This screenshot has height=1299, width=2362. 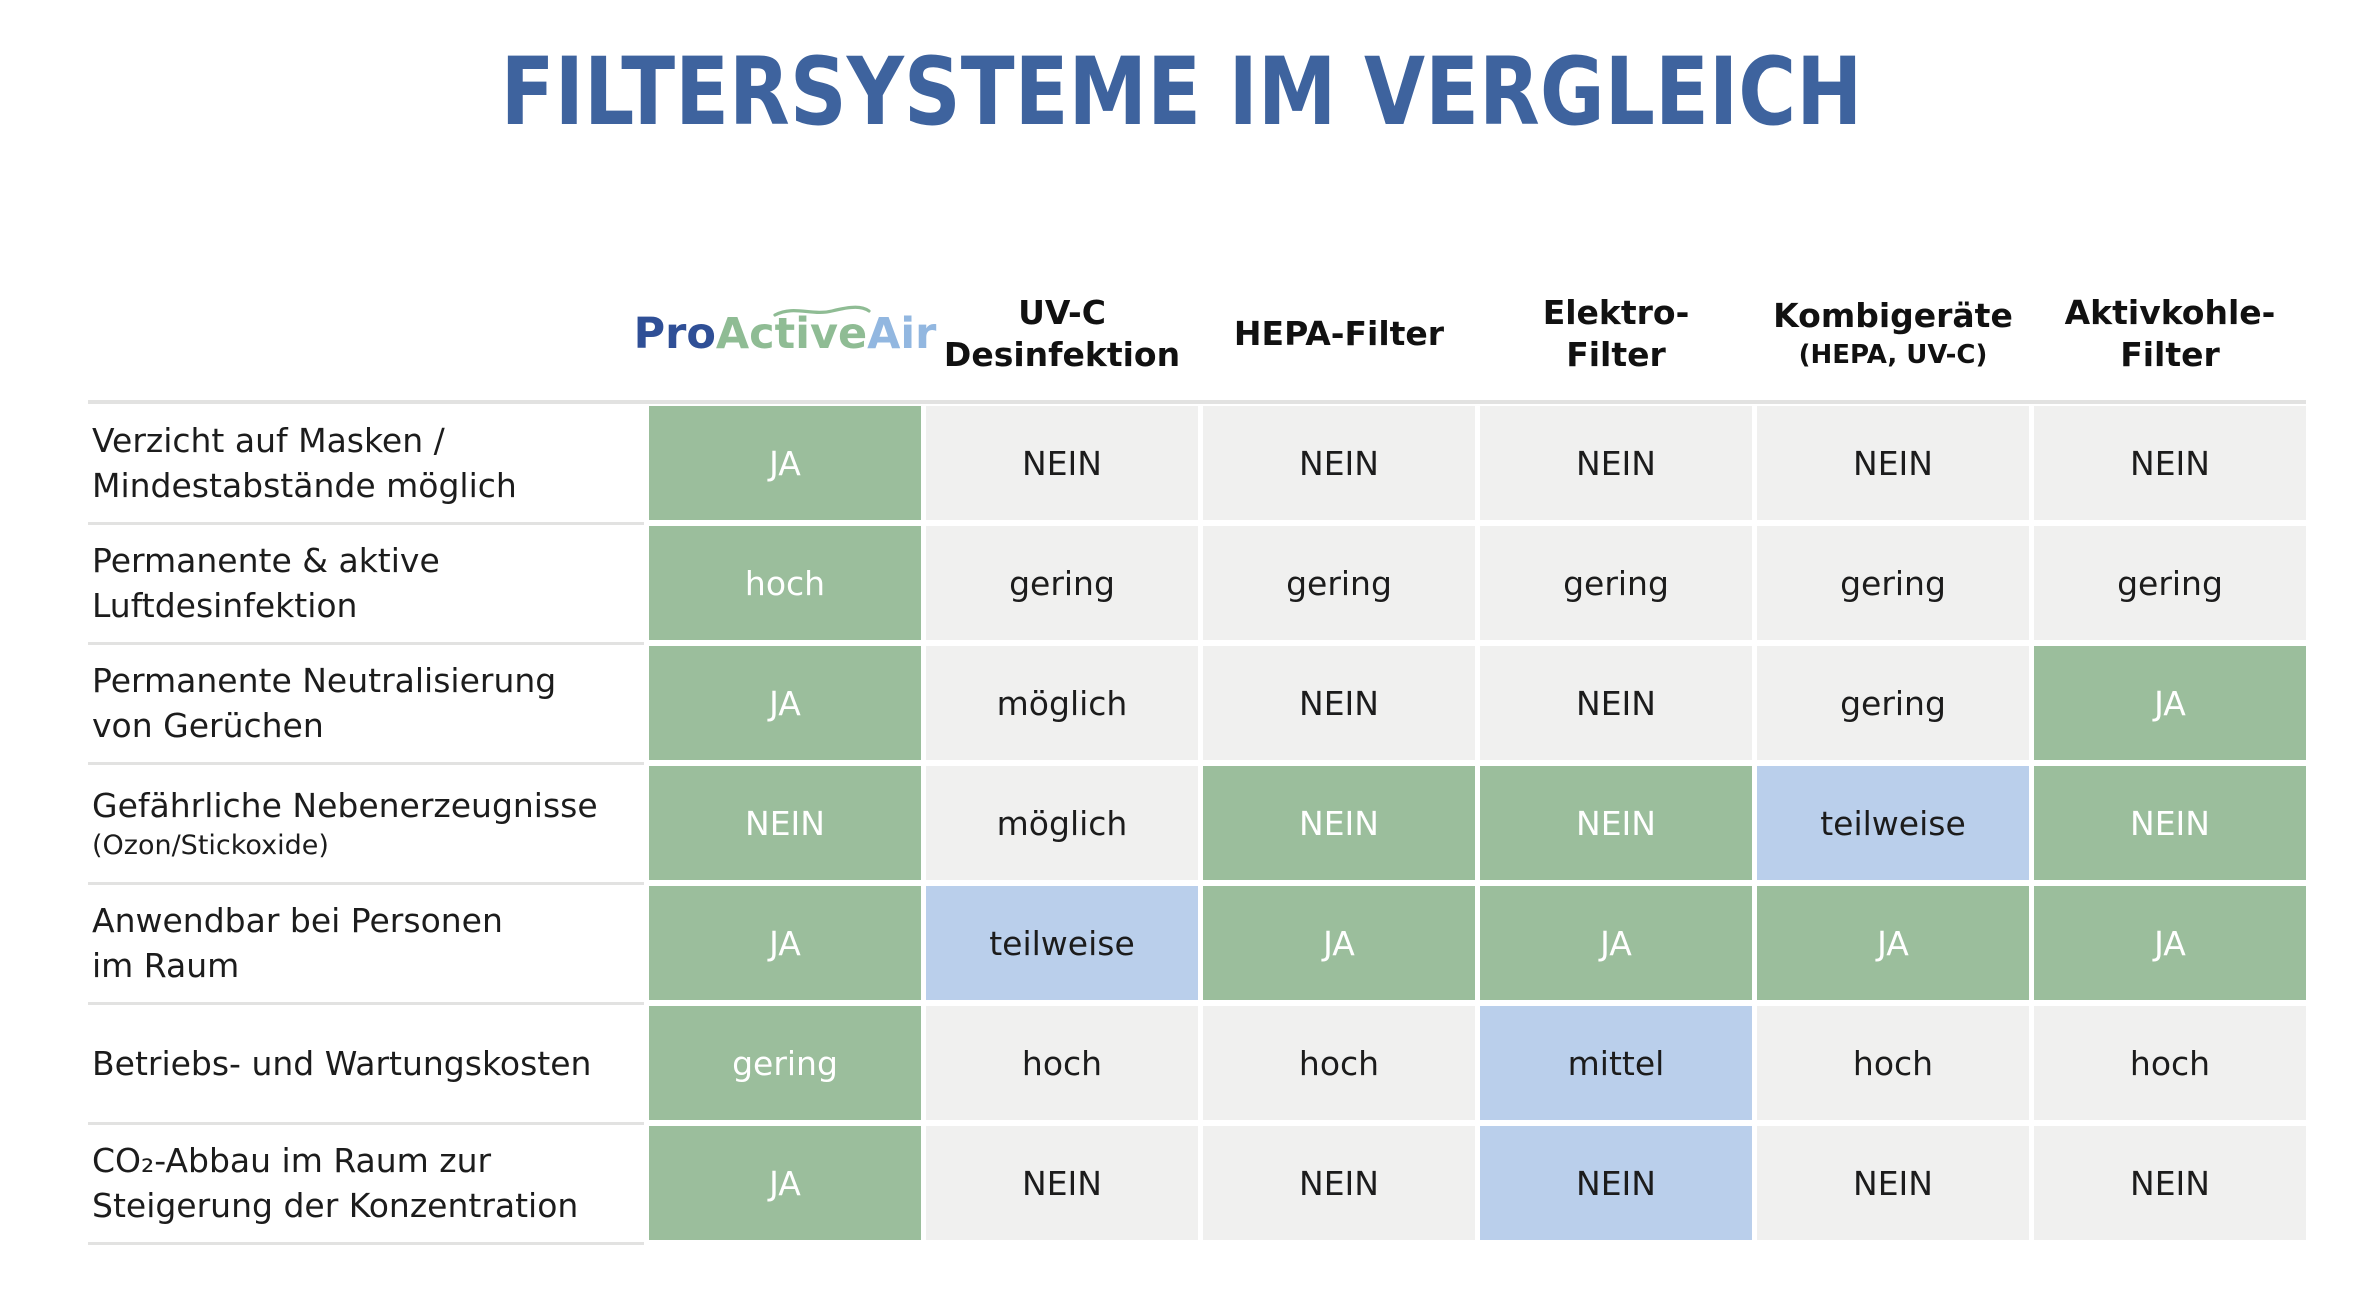 I want to click on row-label-2: Permanente Neutralisierung von Gerüchen, so click(x=366, y=705).